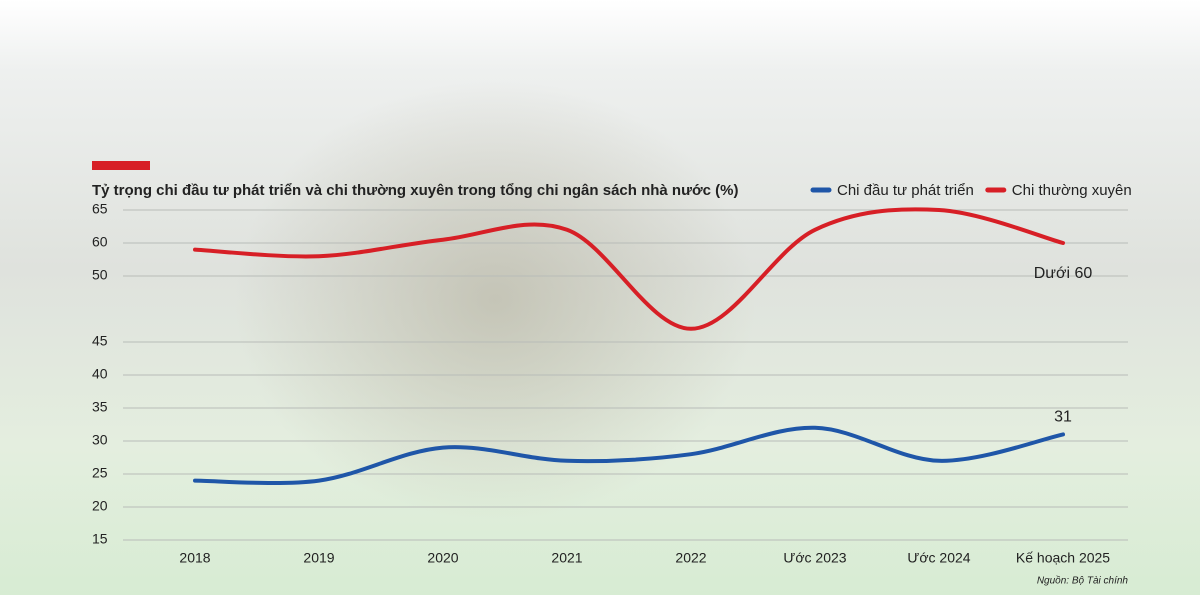  I want to click on x-tick-label: Ước 2024, so click(938, 558).